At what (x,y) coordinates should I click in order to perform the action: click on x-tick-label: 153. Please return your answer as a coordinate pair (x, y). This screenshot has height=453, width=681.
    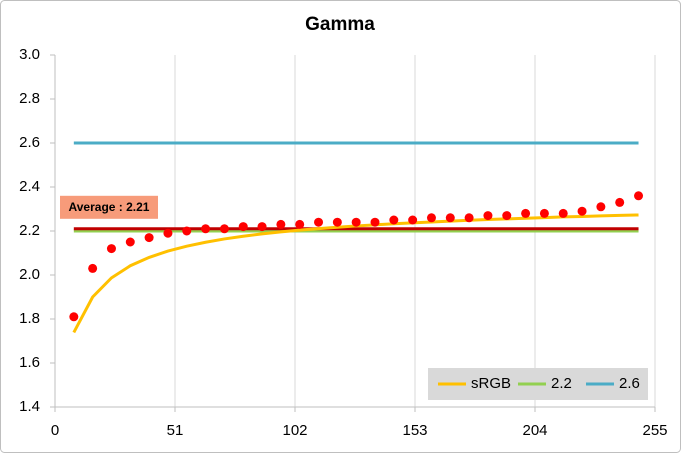
    Looking at the image, I should click on (414, 430).